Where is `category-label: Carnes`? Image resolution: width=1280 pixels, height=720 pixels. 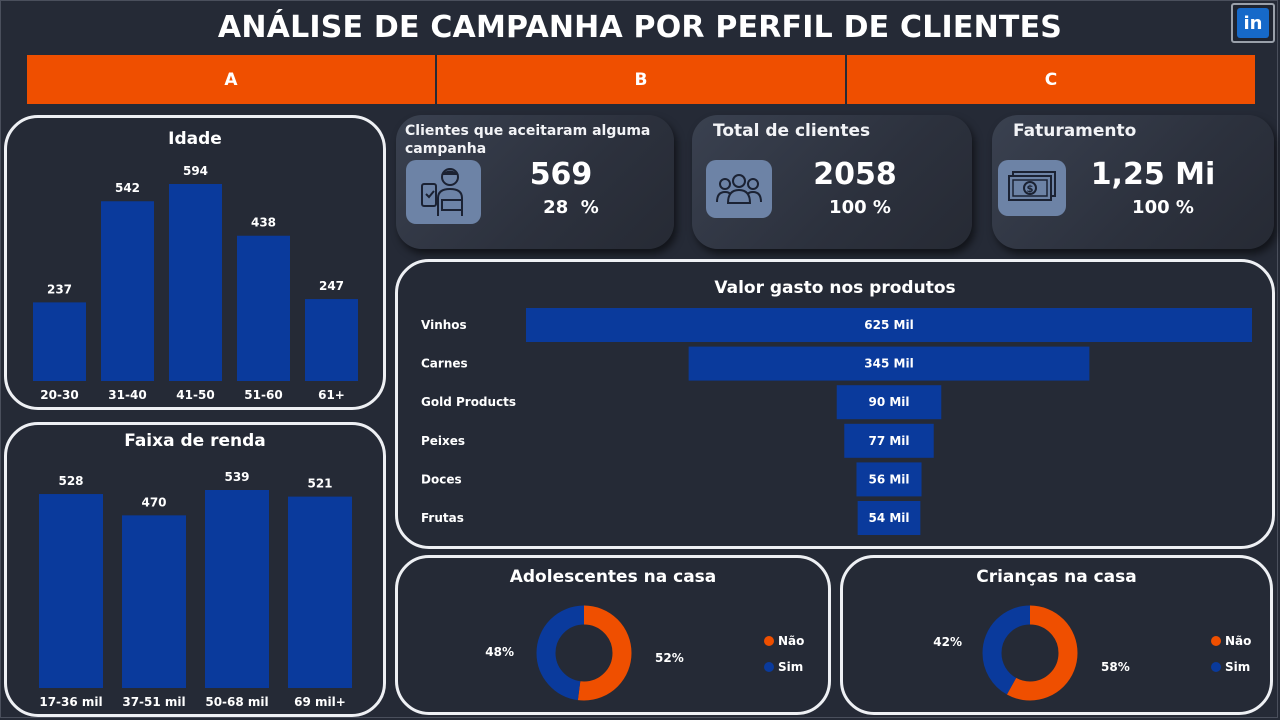 category-label: Carnes is located at coordinates (444, 364).